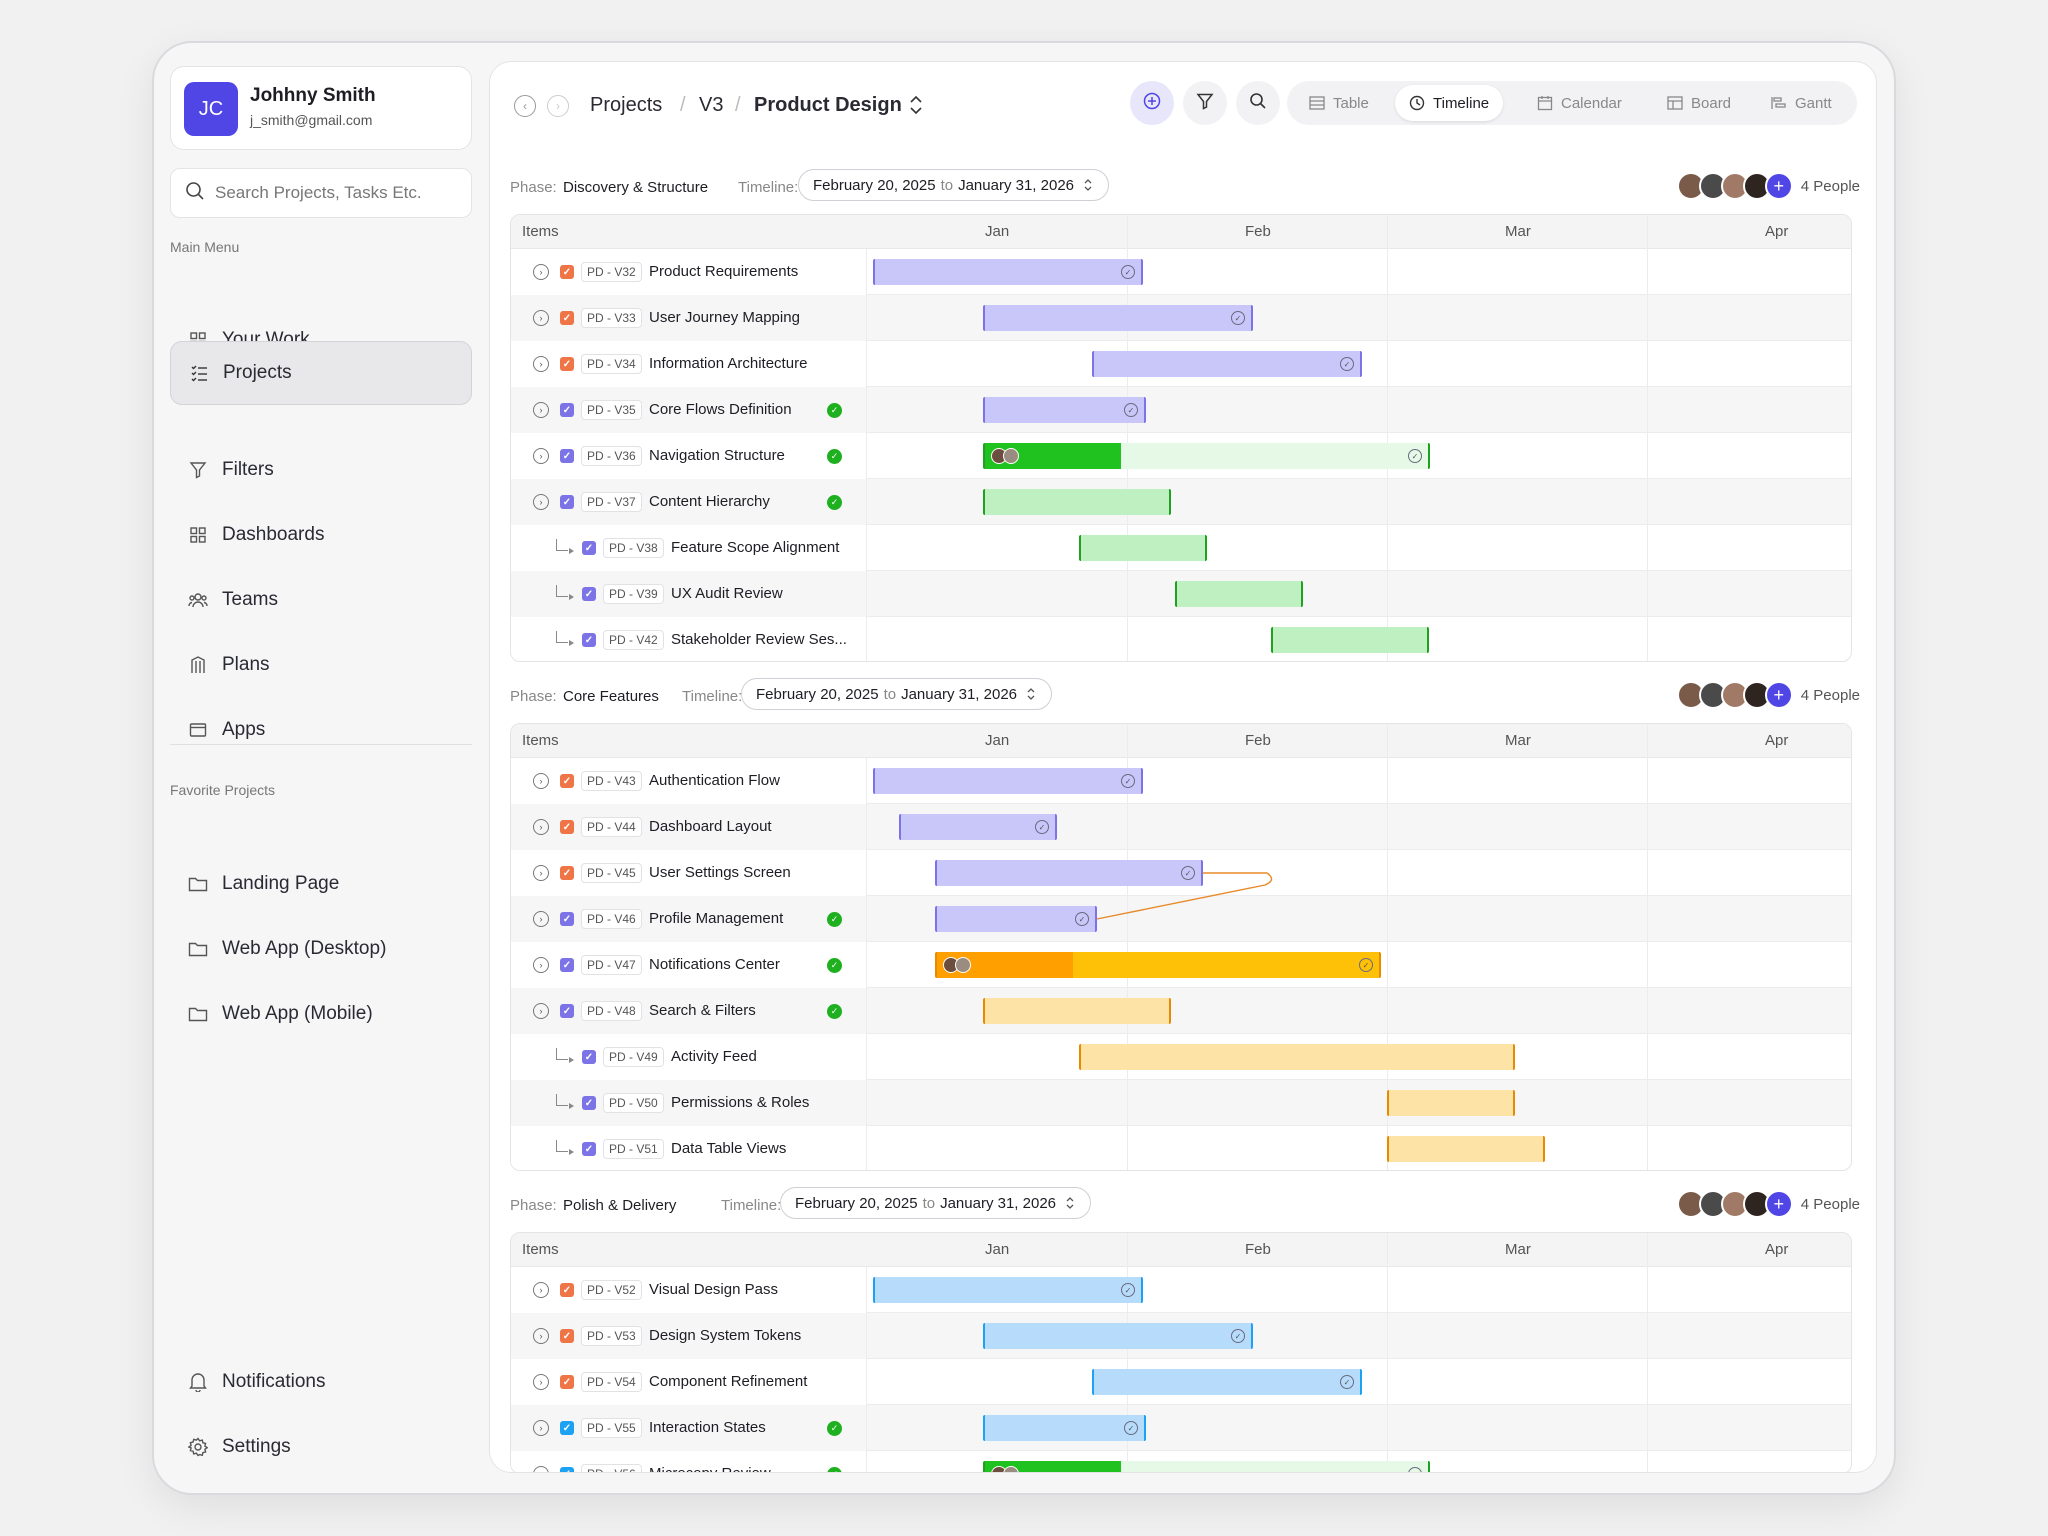 The height and width of the screenshot is (1536, 2048). I want to click on add-button, so click(1152, 103).